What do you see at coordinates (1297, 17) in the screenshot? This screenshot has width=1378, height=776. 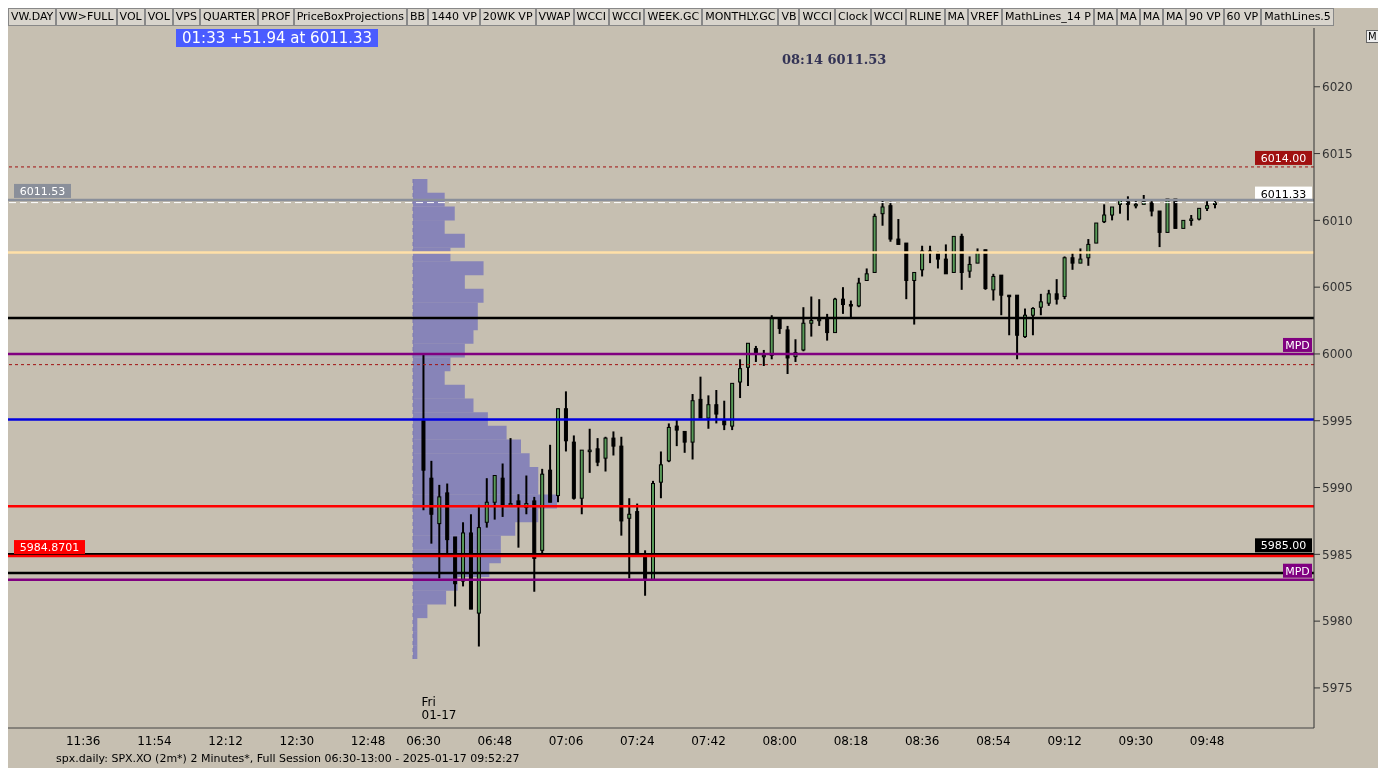 I see `text: MathLines.5` at bounding box center [1297, 17].